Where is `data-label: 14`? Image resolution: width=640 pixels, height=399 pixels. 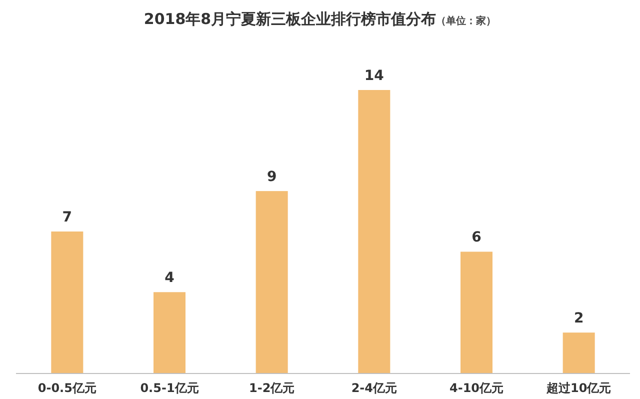
data-label: 14 is located at coordinates (374, 76).